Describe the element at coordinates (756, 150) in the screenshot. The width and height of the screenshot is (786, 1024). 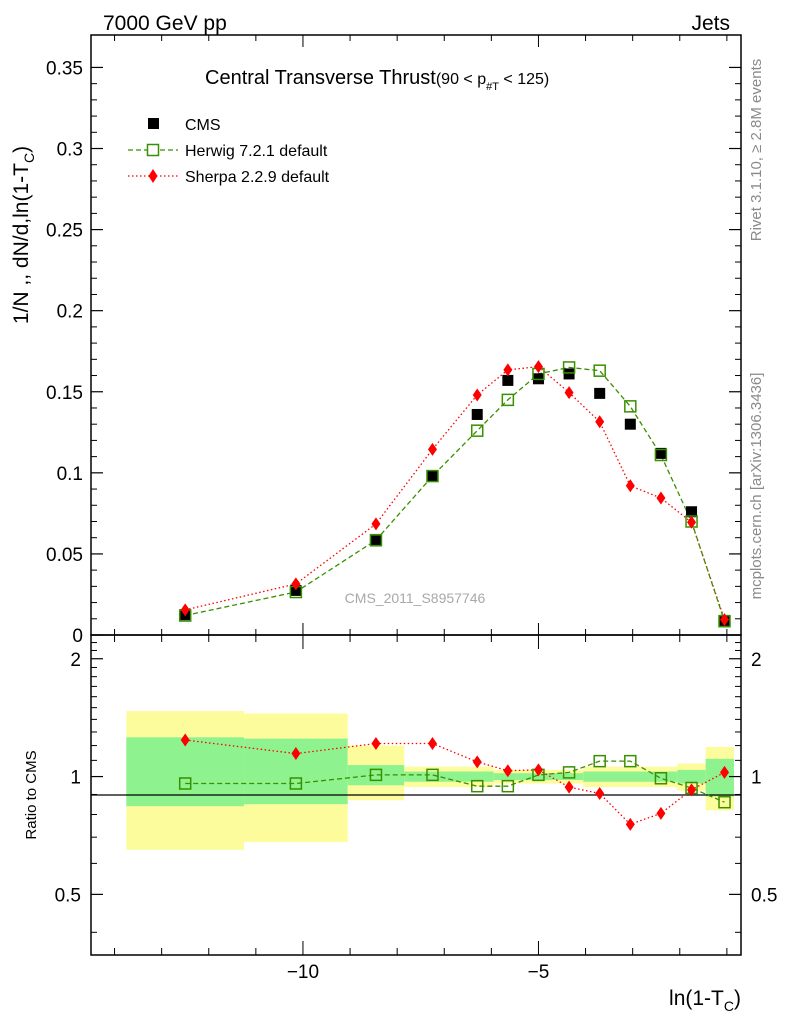
I see `rivet-label: Rivet 3.1.10, ≥ 2.8M events` at that location.